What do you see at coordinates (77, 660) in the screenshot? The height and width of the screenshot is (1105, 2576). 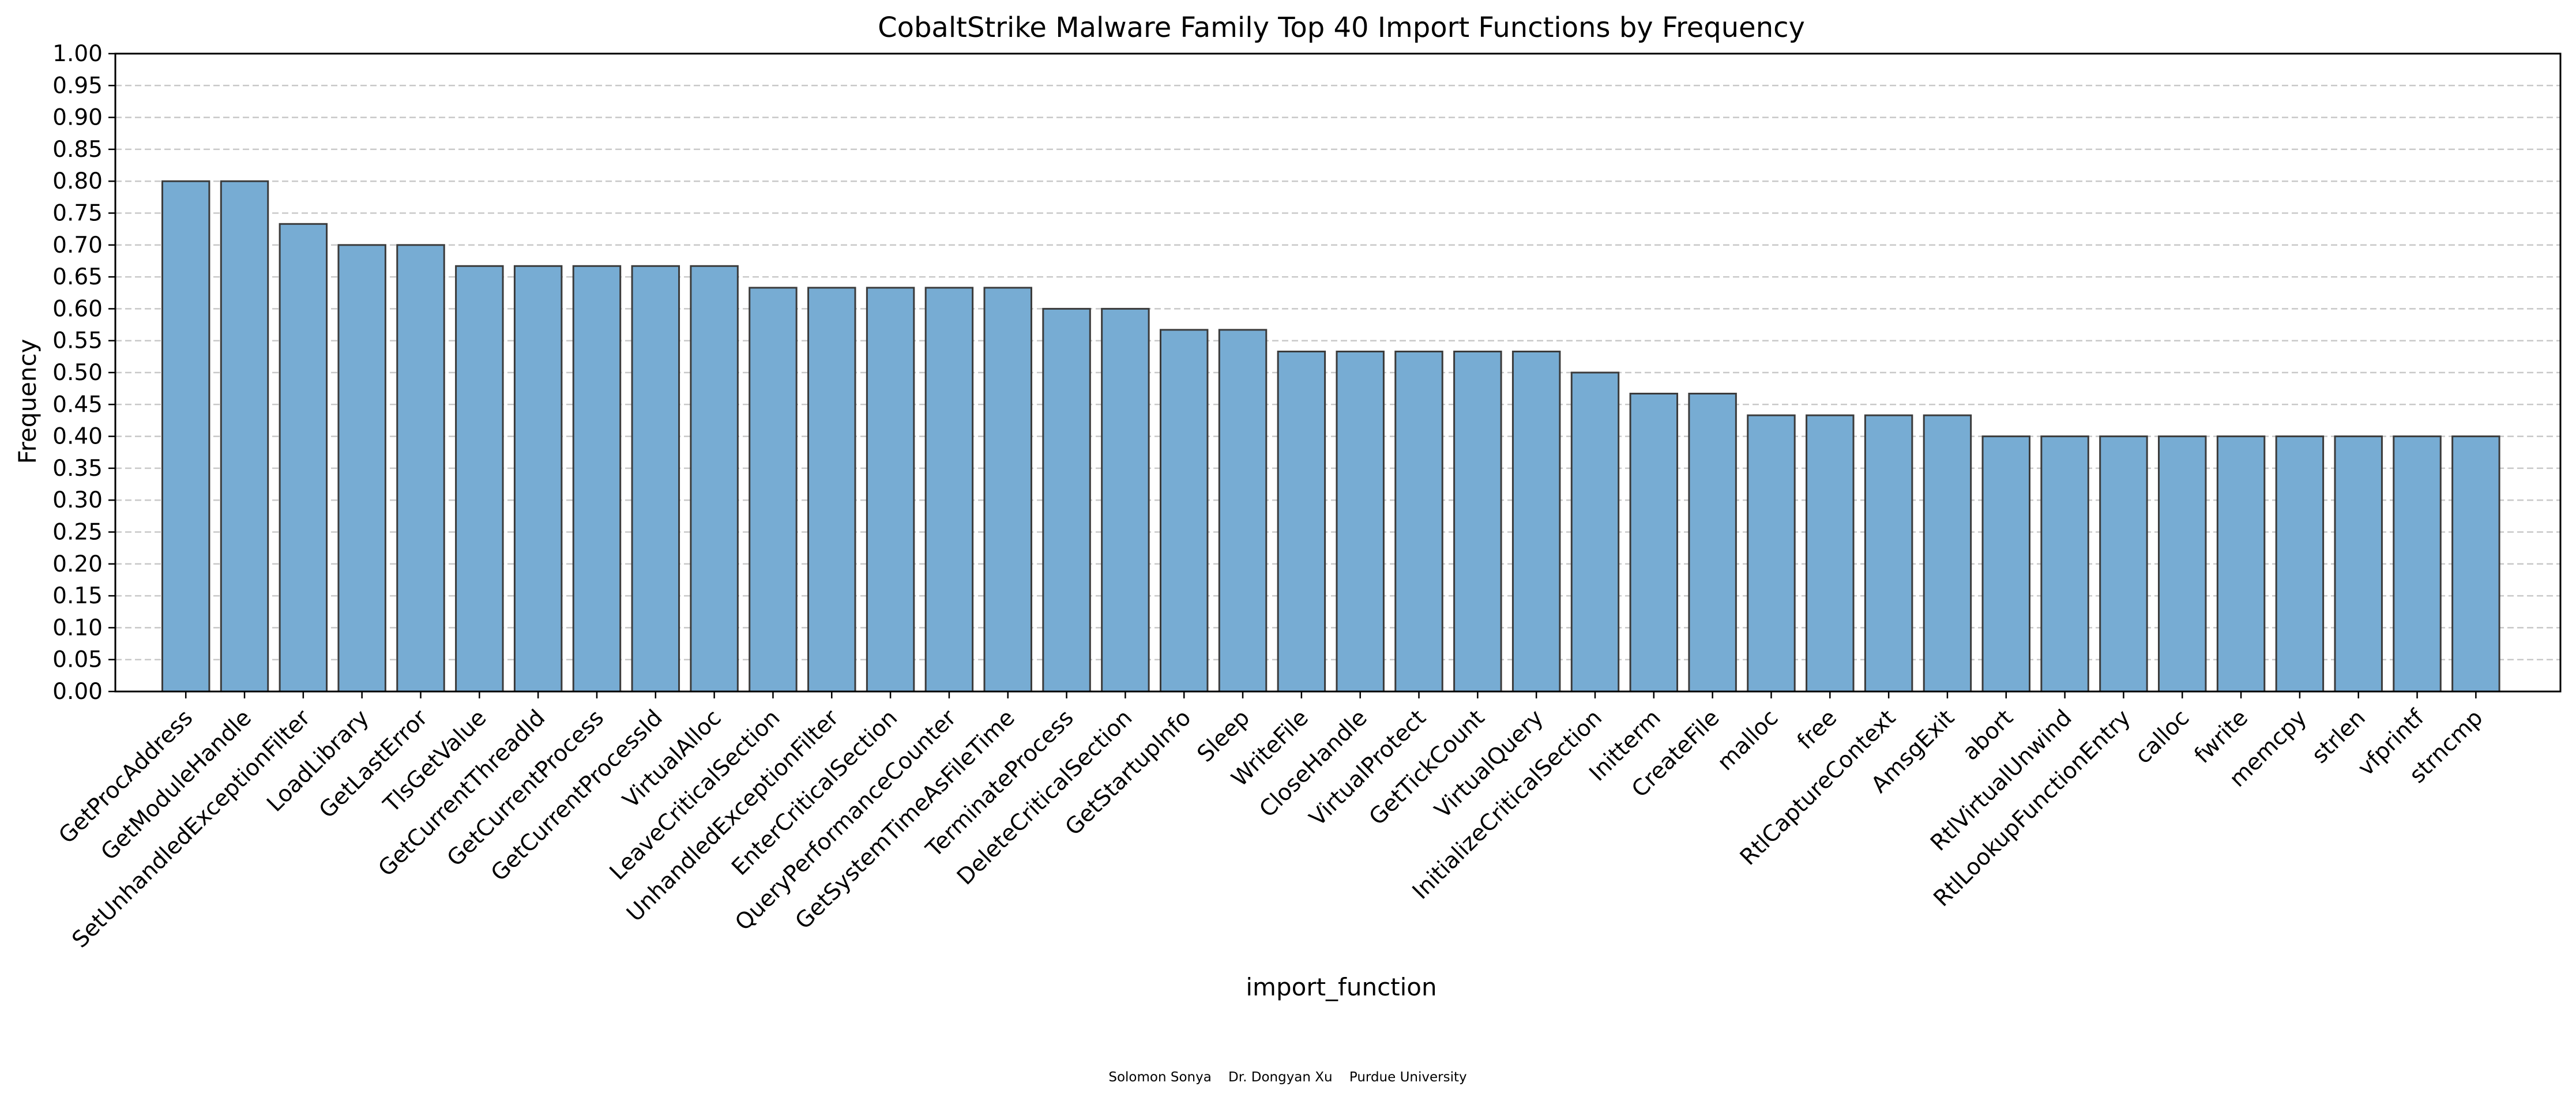 I see `y-tick-label: 0.05` at bounding box center [77, 660].